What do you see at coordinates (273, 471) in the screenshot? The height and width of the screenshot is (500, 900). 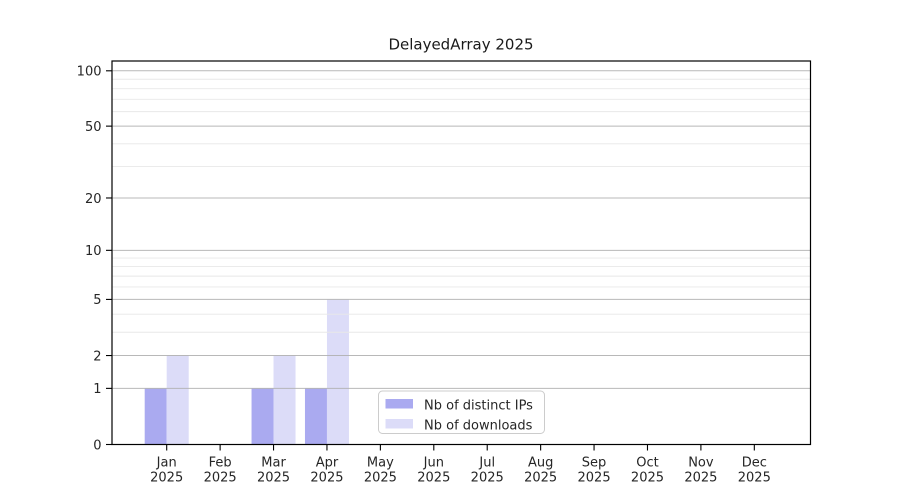 I see `x-tick-label-mar: Mar 2025` at bounding box center [273, 471].